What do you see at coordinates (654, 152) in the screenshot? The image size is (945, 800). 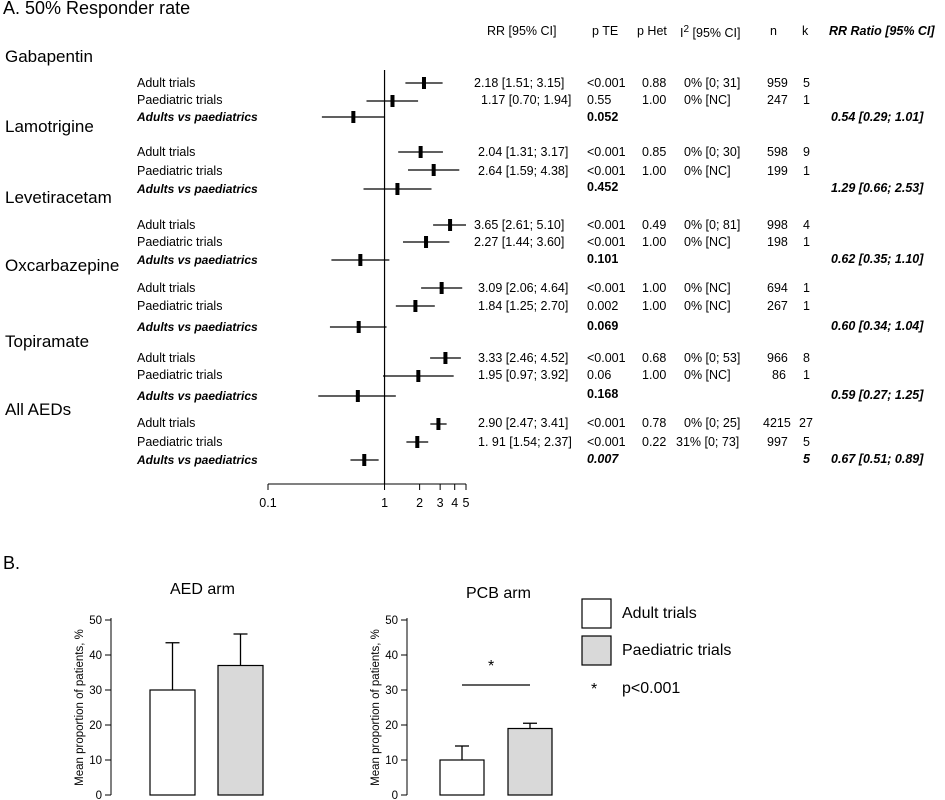 I see `cell-phet: 0.85` at bounding box center [654, 152].